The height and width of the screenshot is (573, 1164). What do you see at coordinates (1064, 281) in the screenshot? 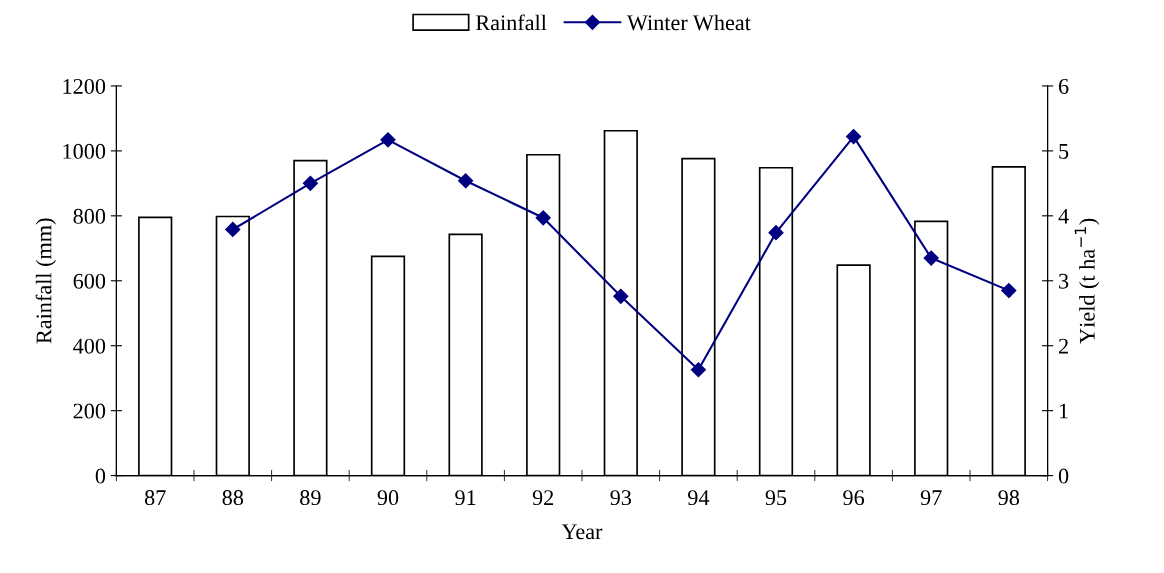
I see `y2-tick-label: 3` at bounding box center [1064, 281].